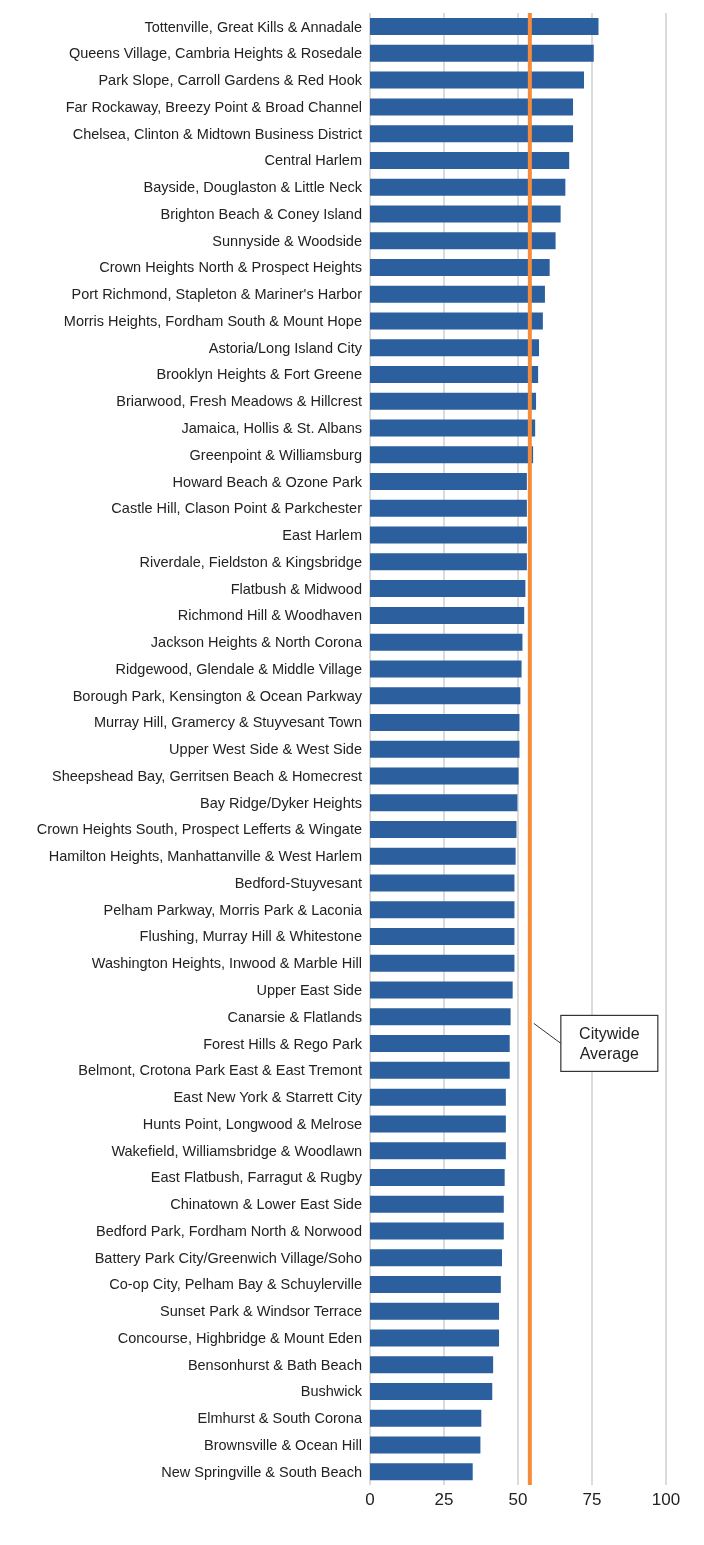 The image size is (704, 1545). I want to click on y-tick-label: Queens Village, Cambria Heights & Rosedale, so click(215, 53).